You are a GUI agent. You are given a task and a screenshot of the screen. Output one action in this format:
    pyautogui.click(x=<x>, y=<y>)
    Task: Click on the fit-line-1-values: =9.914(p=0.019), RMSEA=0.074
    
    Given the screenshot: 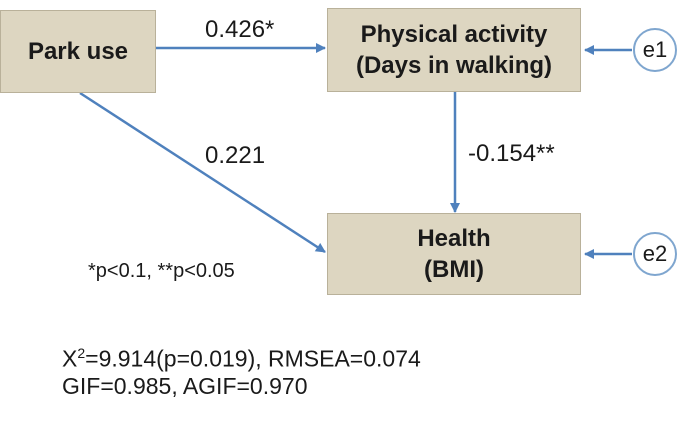 What is the action you would take?
    pyautogui.click(x=253, y=358)
    